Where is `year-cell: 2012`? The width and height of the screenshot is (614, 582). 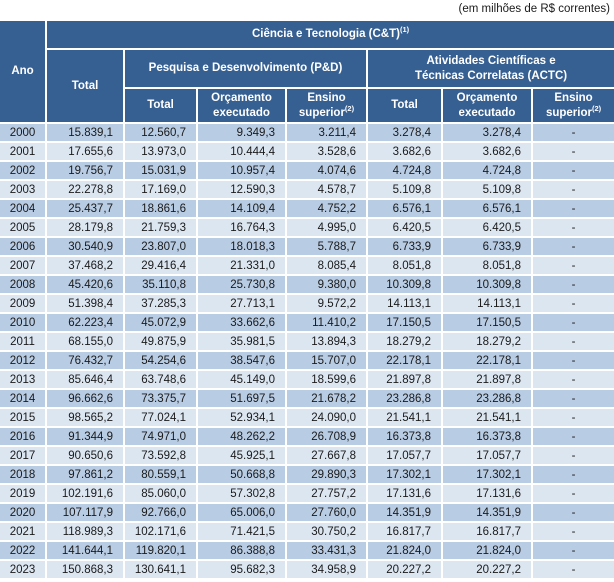
year-cell: 2012 is located at coordinates (23, 361).